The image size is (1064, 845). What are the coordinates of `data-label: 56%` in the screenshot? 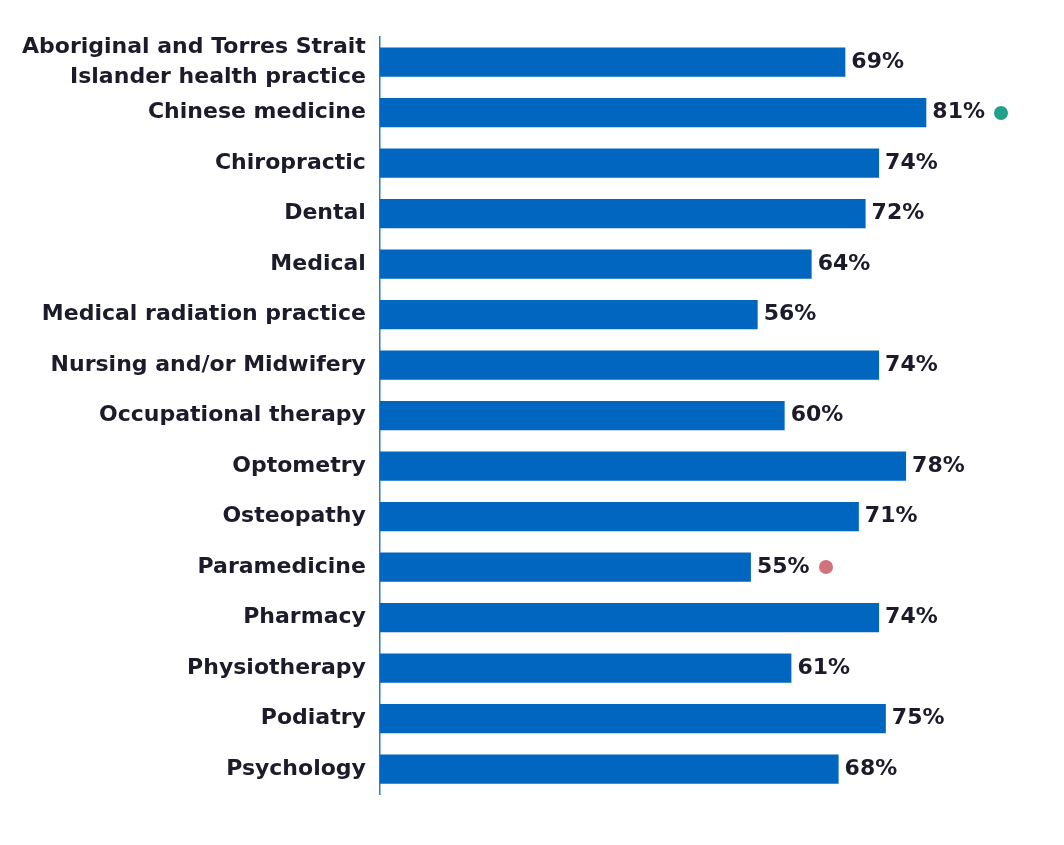 It's located at (790, 313).